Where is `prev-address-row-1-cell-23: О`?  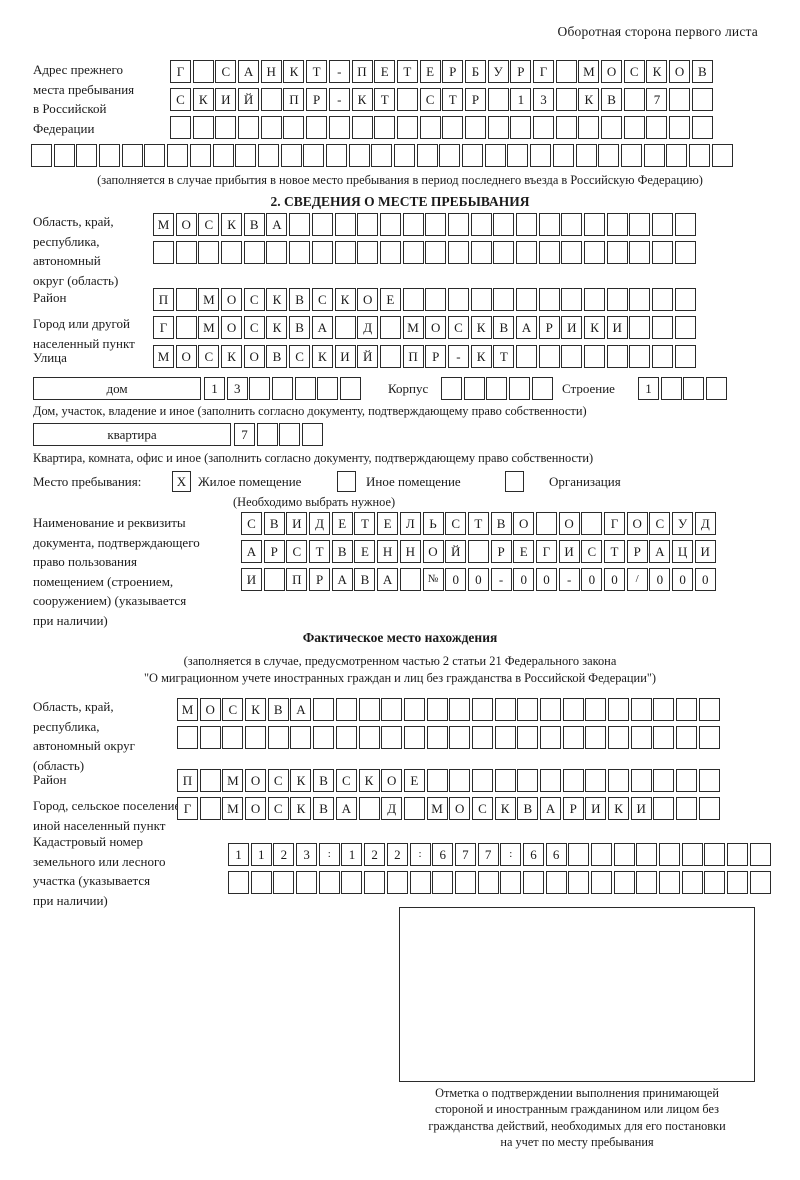 prev-address-row-1-cell-23: О is located at coordinates (680, 71).